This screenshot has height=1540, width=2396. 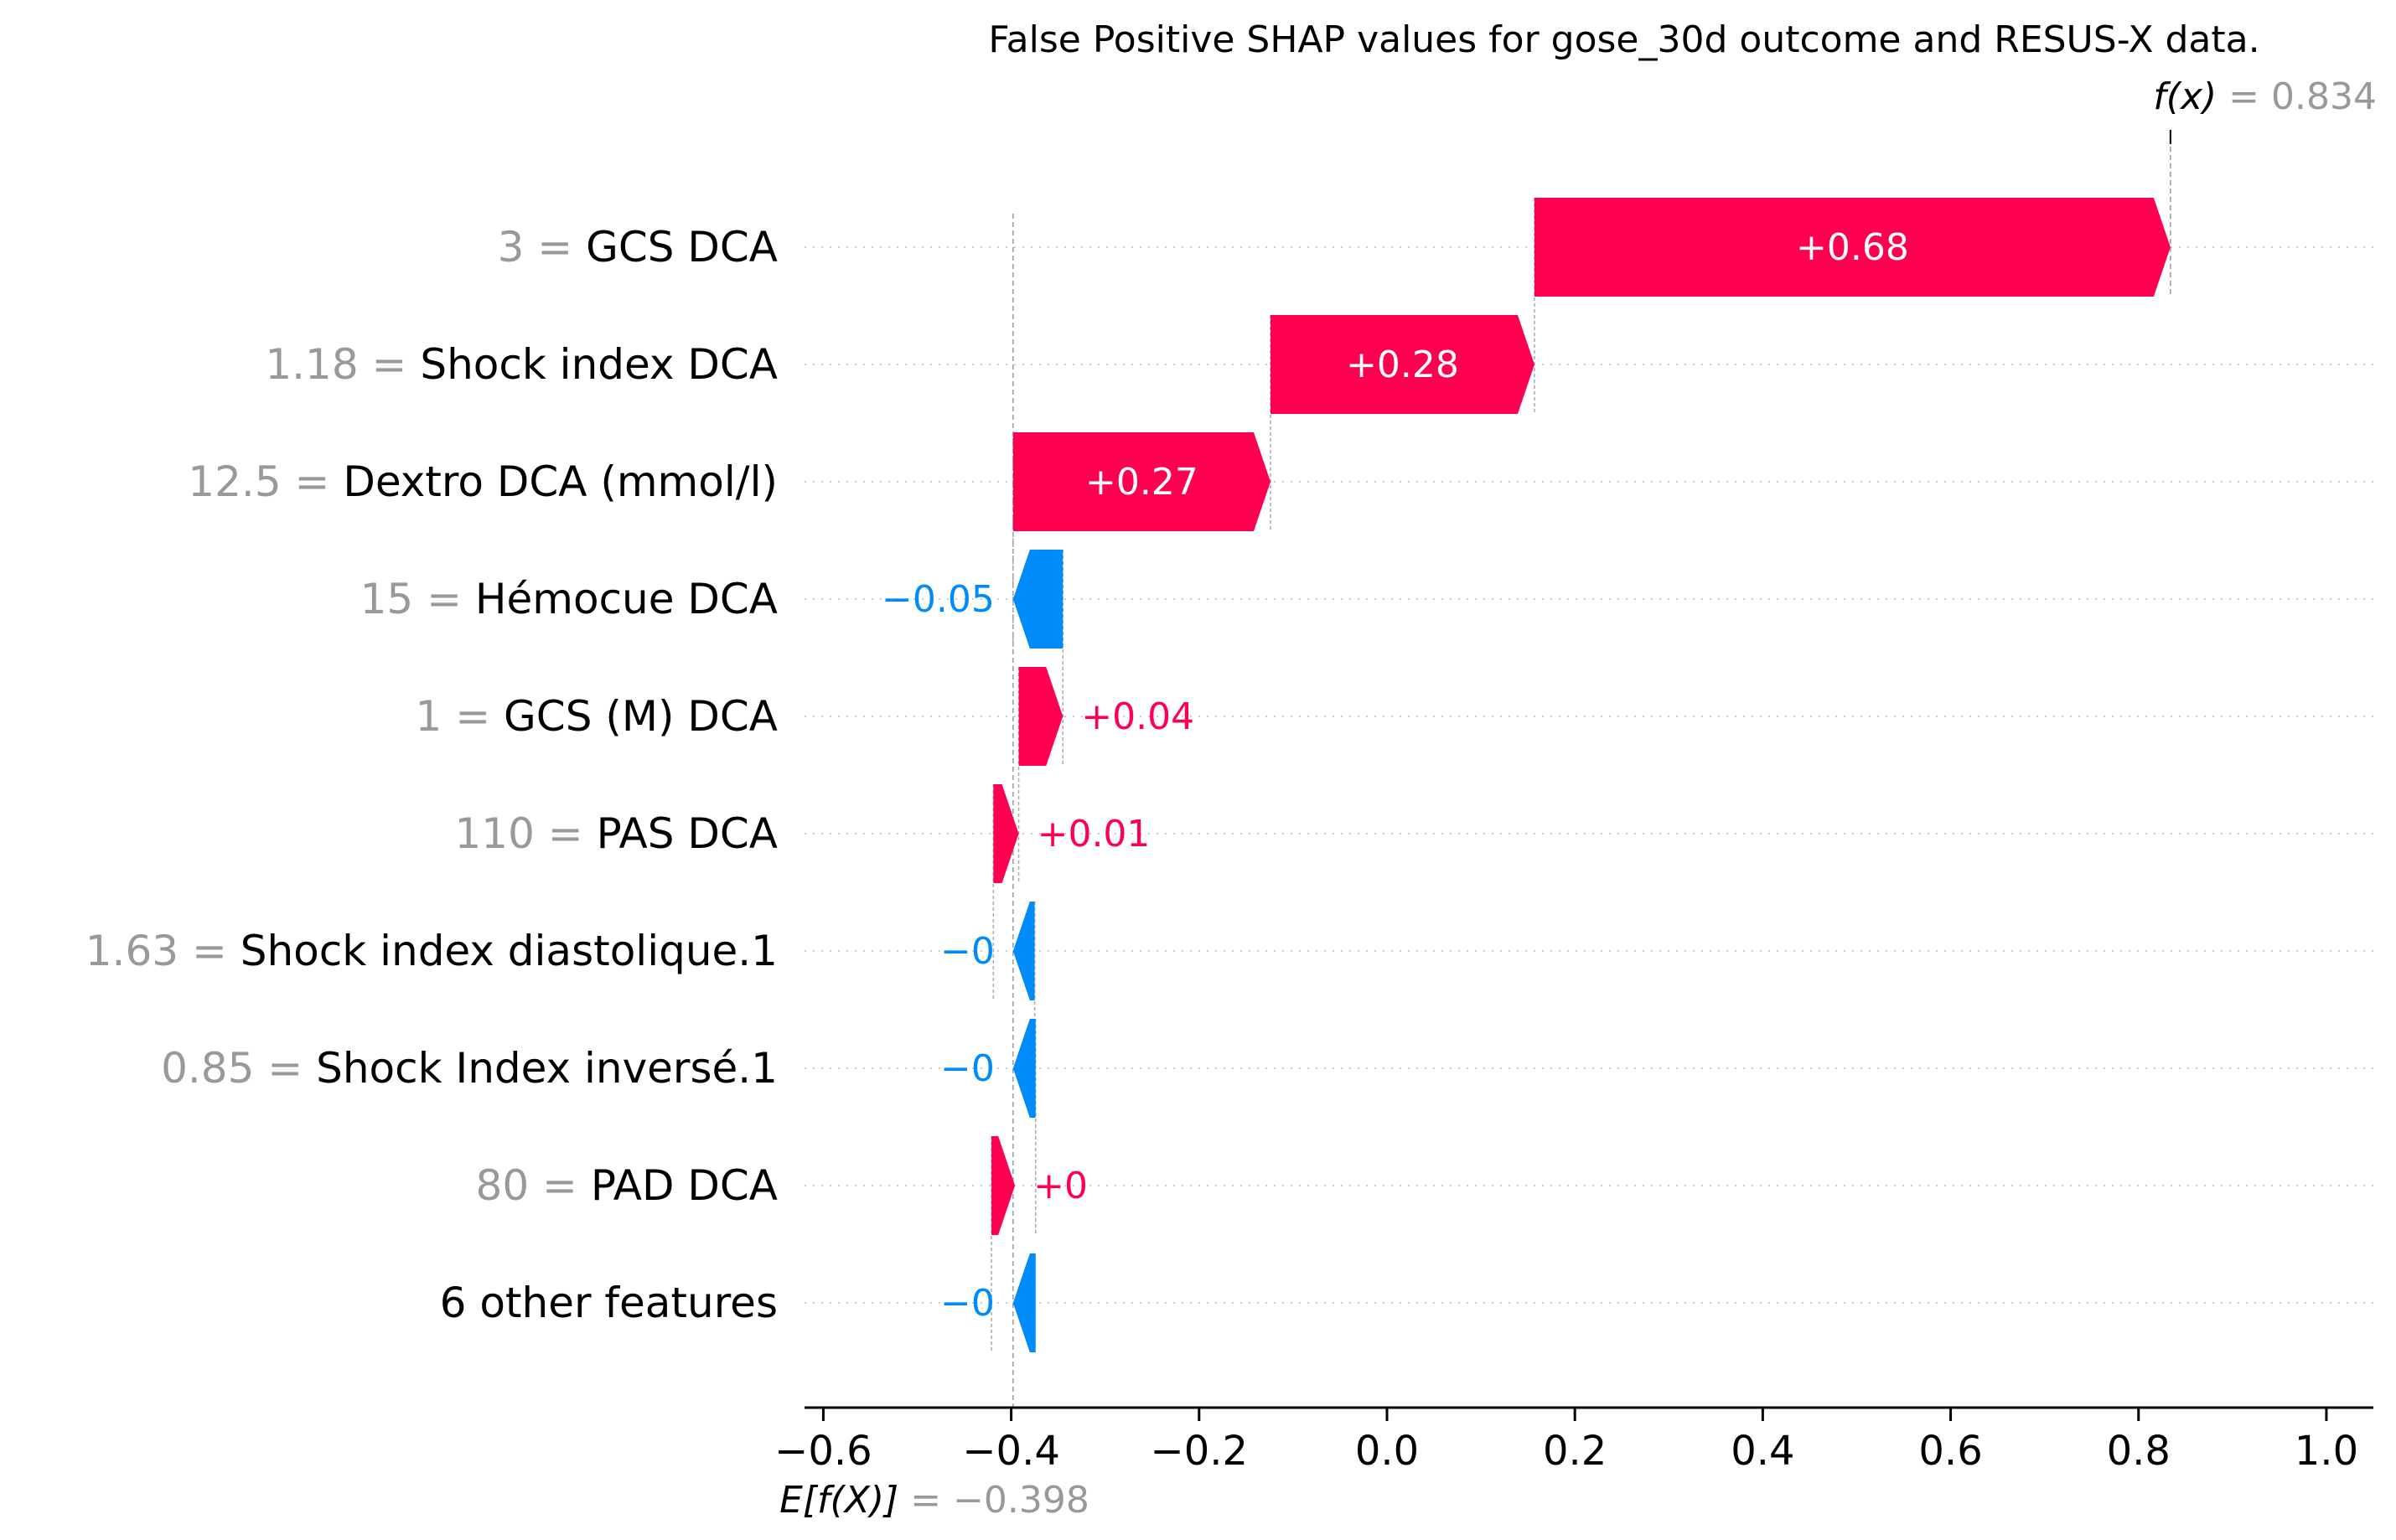 What do you see at coordinates (687, 833) in the screenshot?
I see `feature-name: PAS DCA` at bounding box center [687, 833].